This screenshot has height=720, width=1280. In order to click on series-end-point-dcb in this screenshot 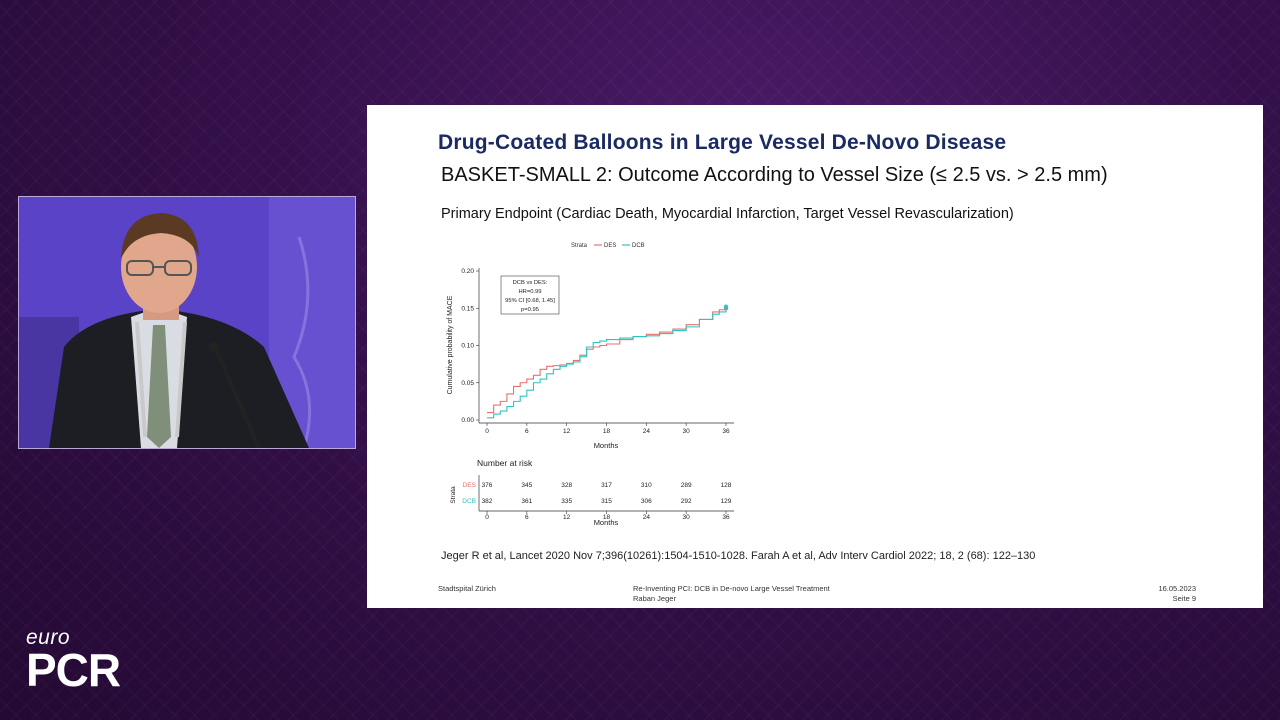, I will do `click(726, 306)`.